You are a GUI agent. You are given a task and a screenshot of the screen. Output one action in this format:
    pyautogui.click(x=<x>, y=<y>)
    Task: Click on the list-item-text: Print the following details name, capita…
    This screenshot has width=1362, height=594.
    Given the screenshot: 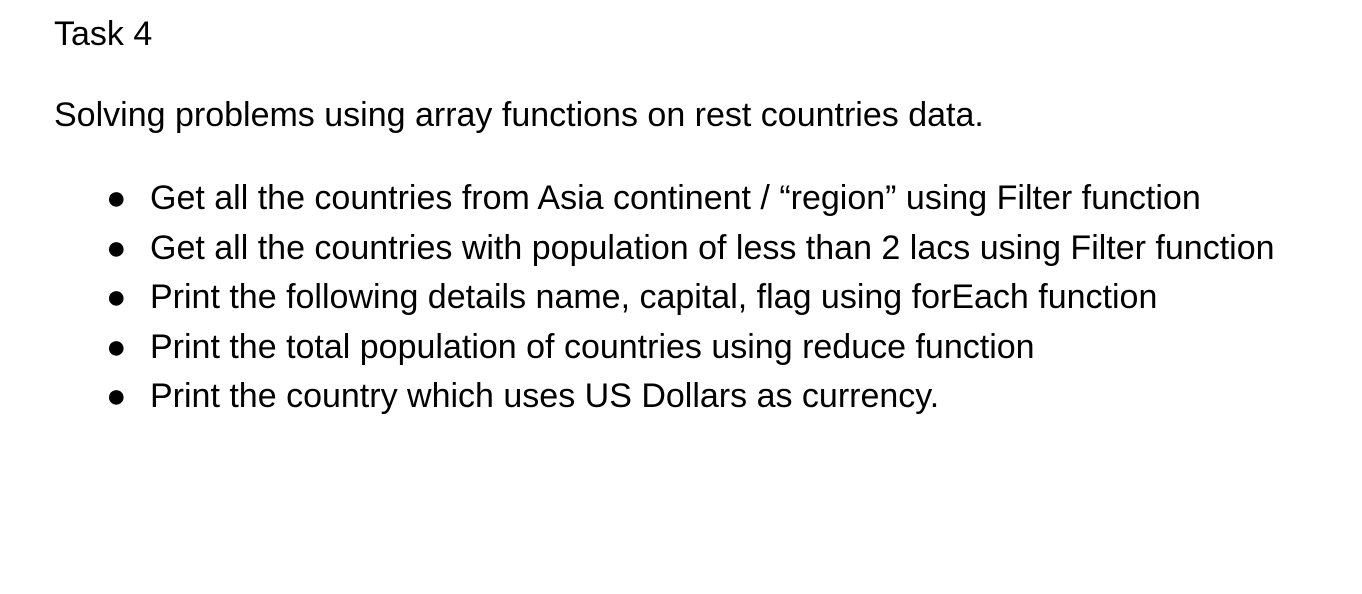 What is the action you would take?
    pyautogui.click(x=654, y=297)
    